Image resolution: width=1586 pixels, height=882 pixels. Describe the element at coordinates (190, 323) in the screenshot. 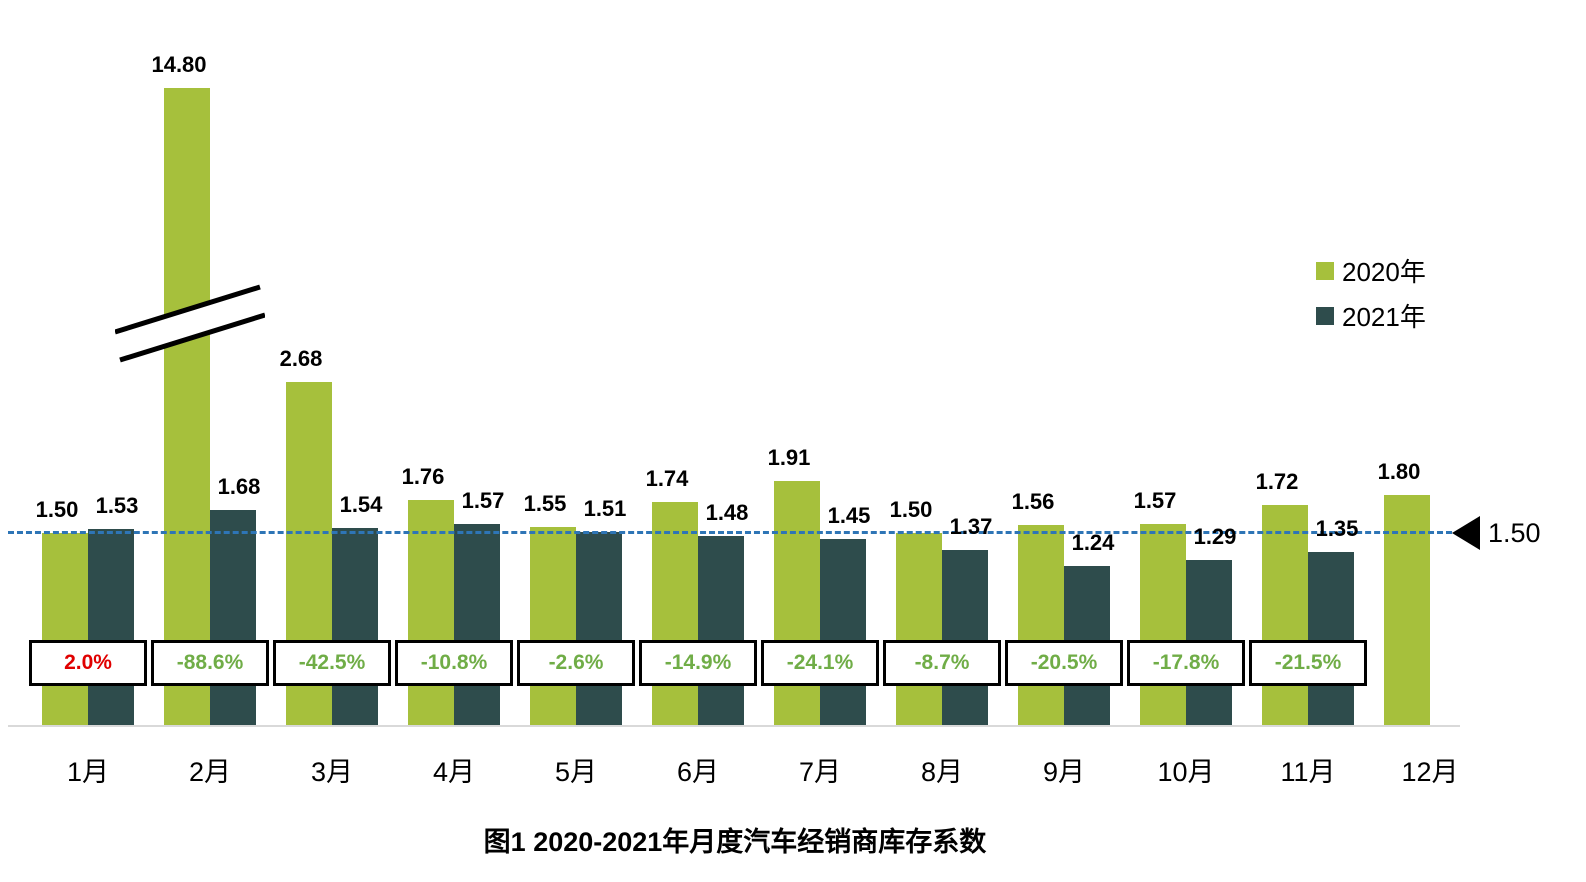

I see `axis-break-icon` at that location.